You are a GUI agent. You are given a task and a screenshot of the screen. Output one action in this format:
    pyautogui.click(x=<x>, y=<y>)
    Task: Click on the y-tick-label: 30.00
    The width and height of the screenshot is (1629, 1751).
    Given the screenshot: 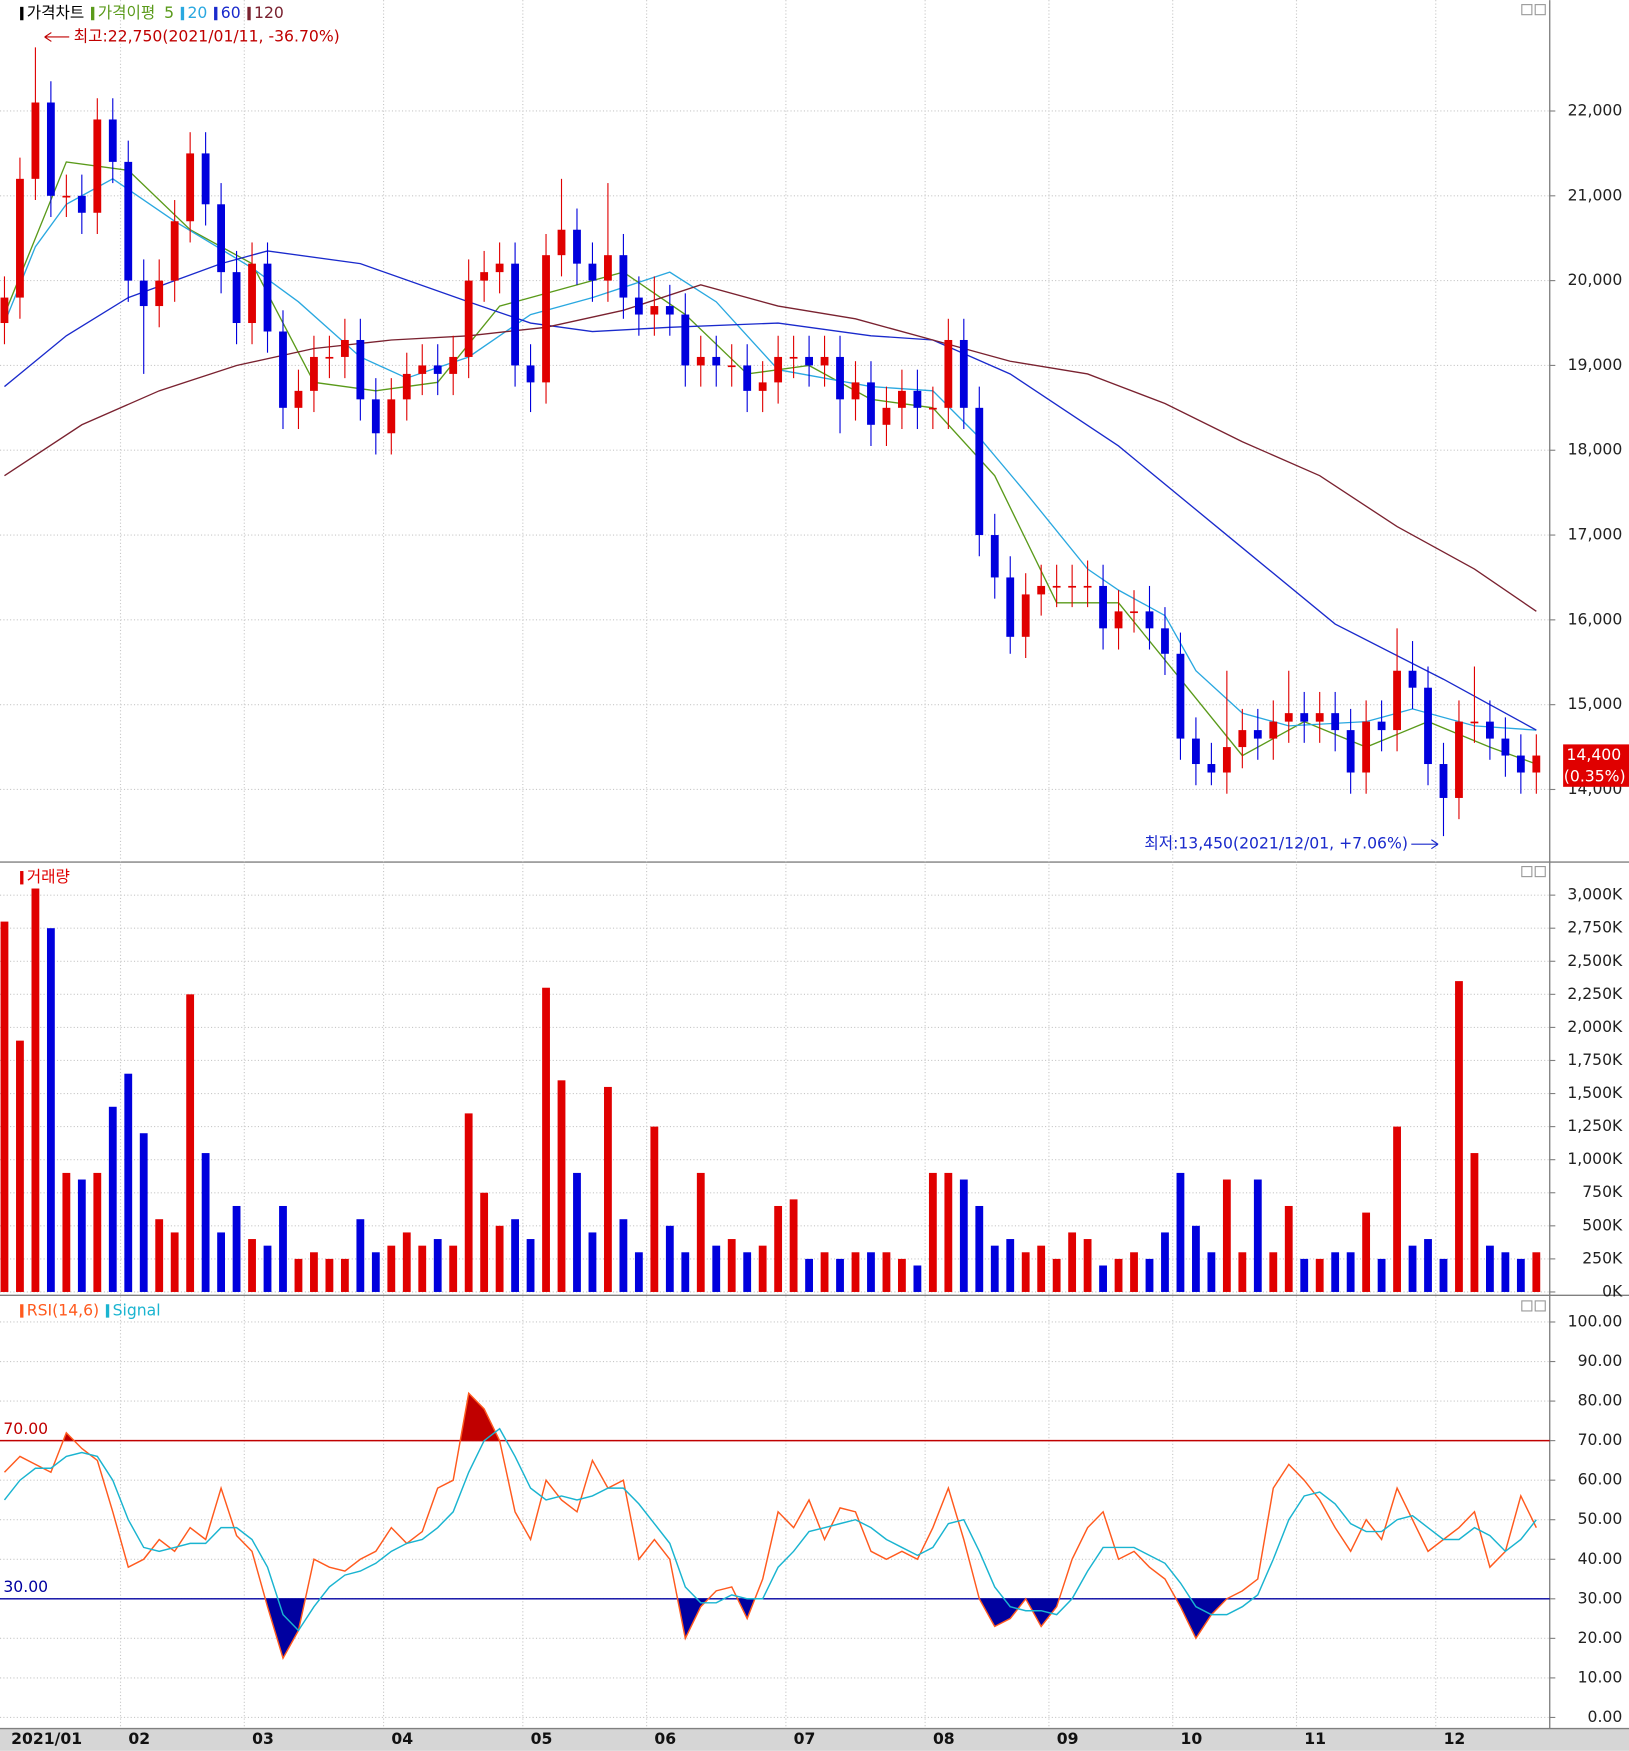 What is the action you would take?
    pyautogui.click(x=1600, y=1597)
    